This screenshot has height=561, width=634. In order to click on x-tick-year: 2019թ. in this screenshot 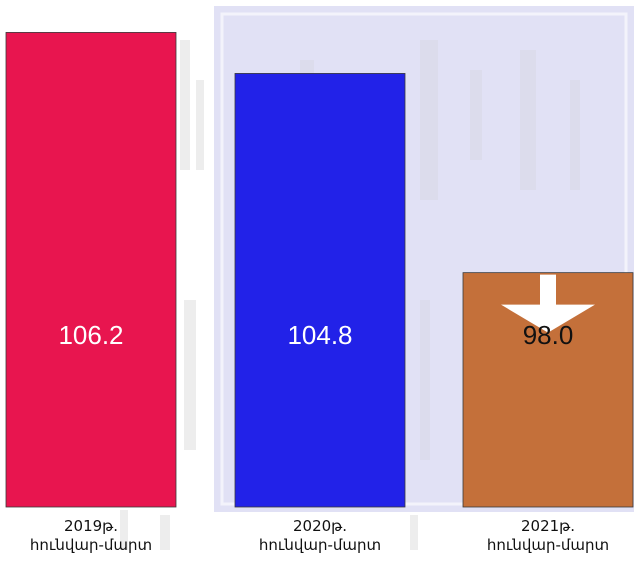, I will do `click(91, 526)`.